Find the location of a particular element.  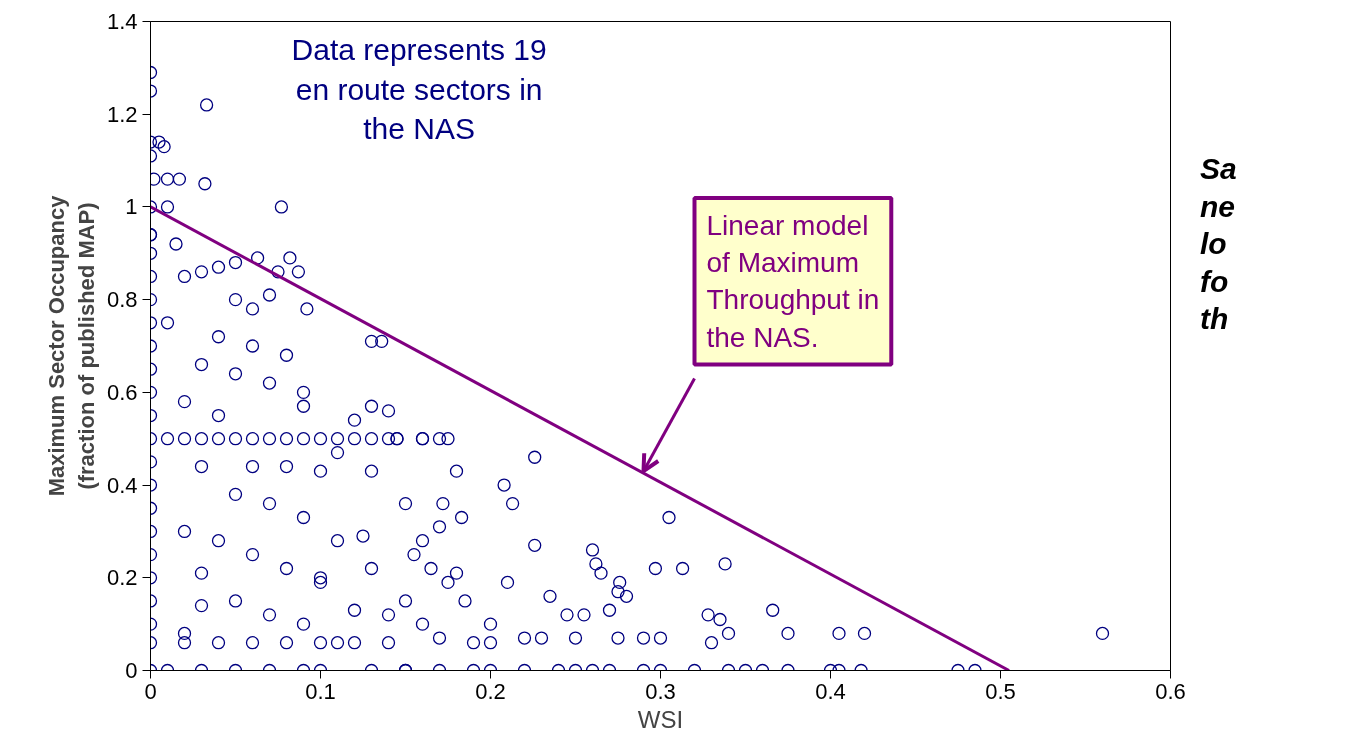

y-tick-label: 0 is located at coordinates (131, 670).